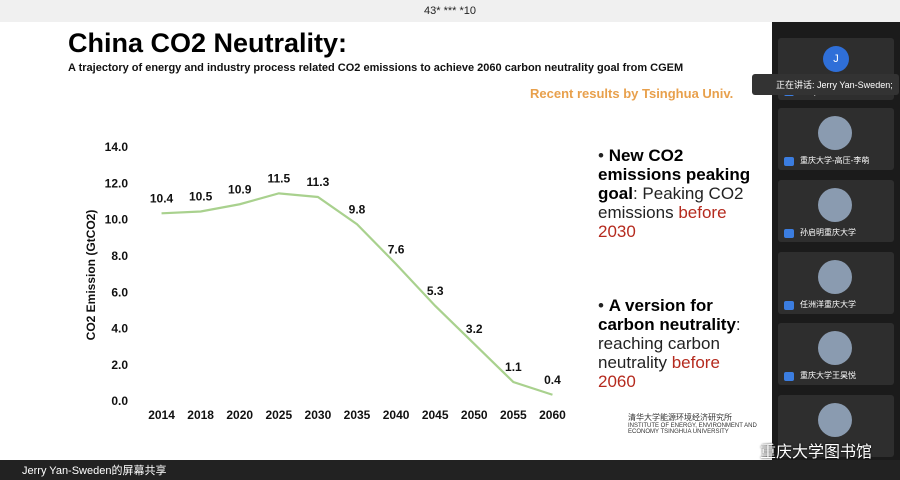 The height and width of the screenshot is (480, 900). What do you see at coordinates (357, 209) in the screenshot?
I see `data-label: 9.8` at bounding box center [357, 209].